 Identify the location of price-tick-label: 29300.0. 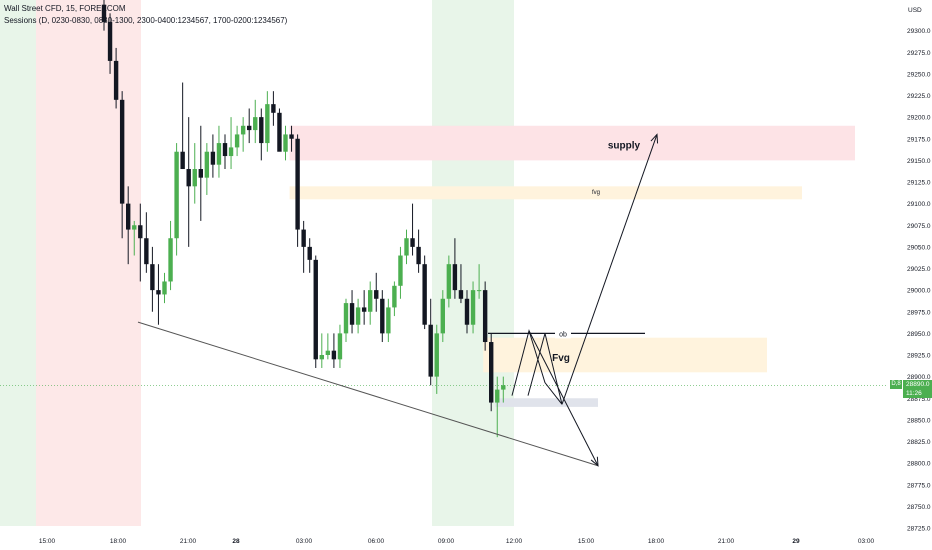
(919, 31).